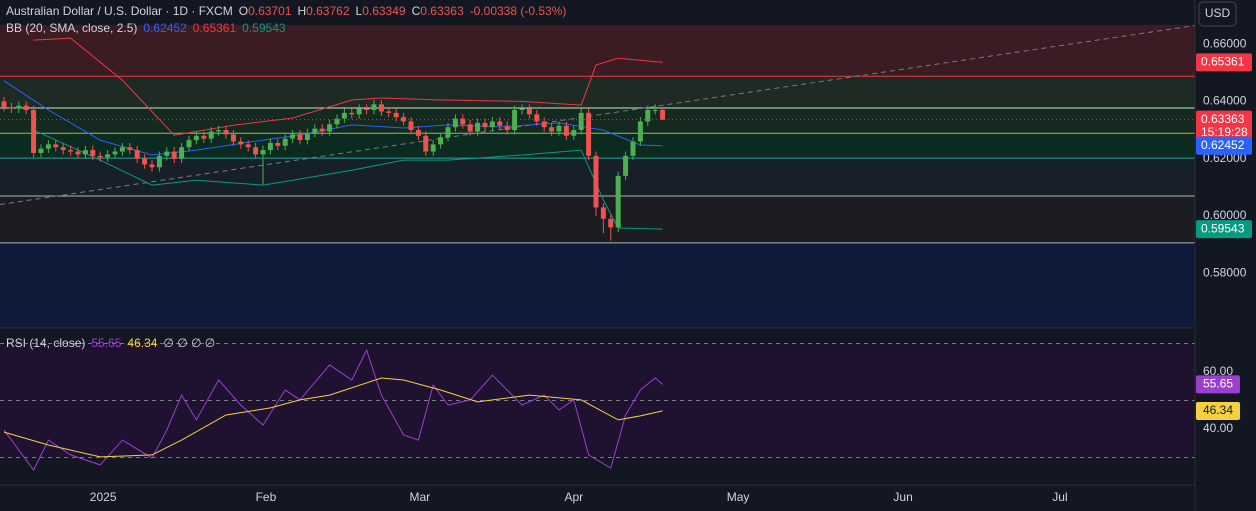 The width and height of the screenshot is (1256, 511). What do you see at coordinates (266, 497) in the screenshot?
I see `x-tick-label: Feb` at bounding box center [266, 497].